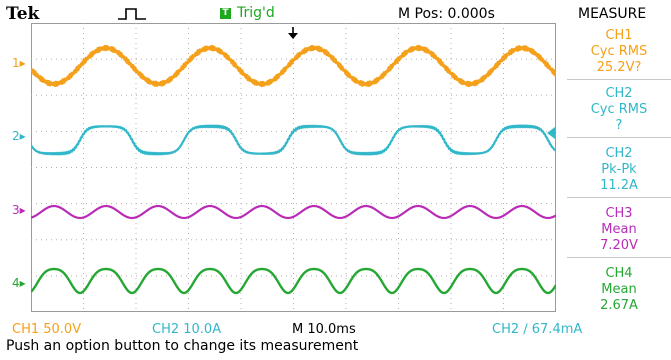 The width and height of the screenshot is (671, 360). I want to click on ch2-waveform, so click(293, 140).